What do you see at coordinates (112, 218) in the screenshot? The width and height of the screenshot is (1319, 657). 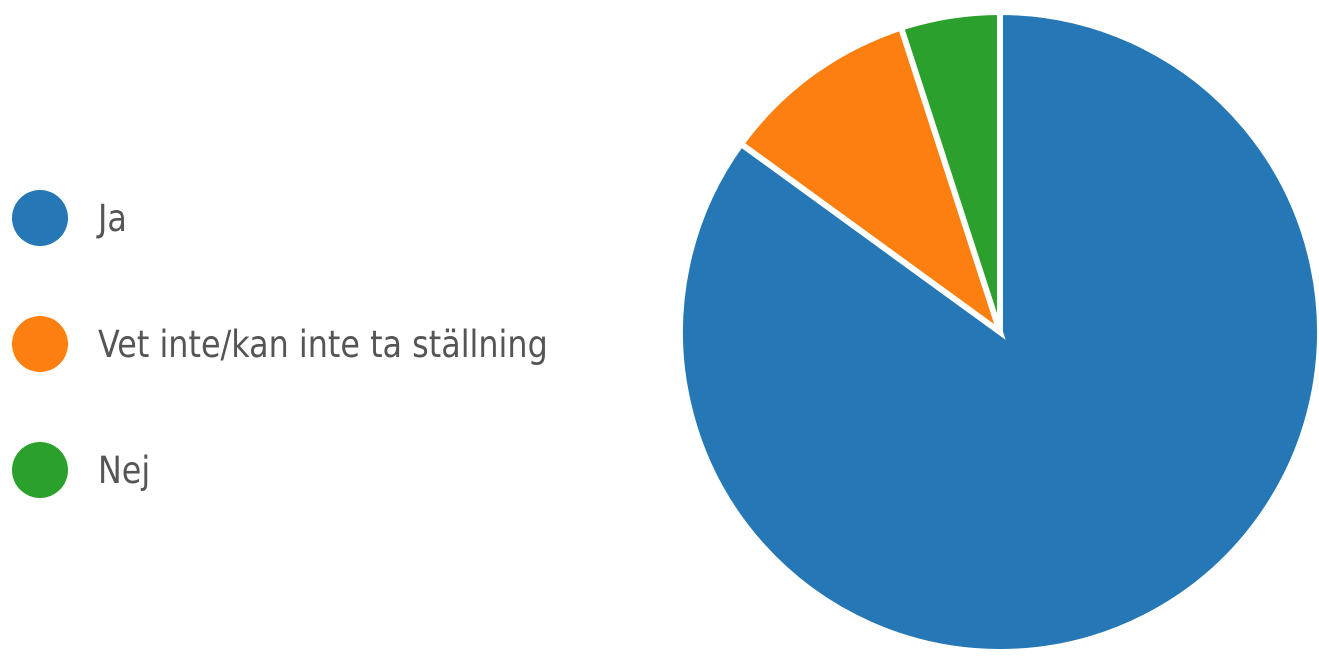 I see `legend-label-ja: Ja` at bounding box center [112, 218].